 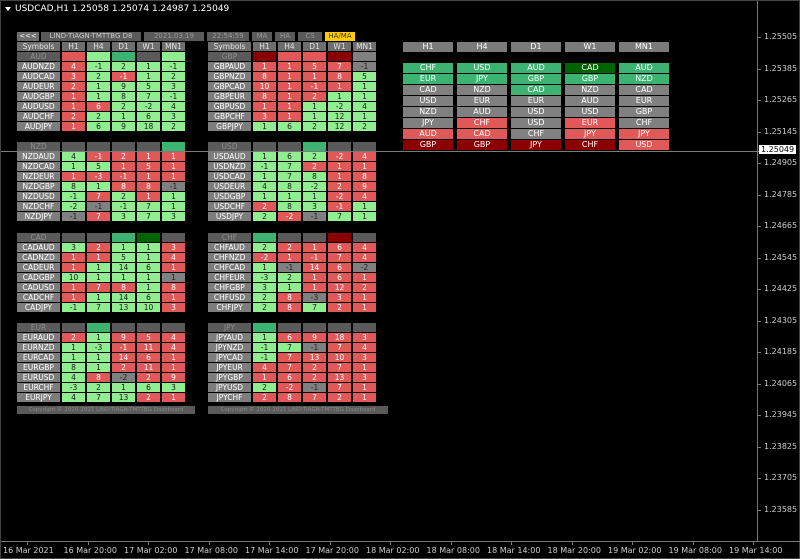 What do you see at coordinates (229, 337) in the screenshot?
I see `symbol-button-jpyaud: JPYAUD` at bounding box center [229, 337].